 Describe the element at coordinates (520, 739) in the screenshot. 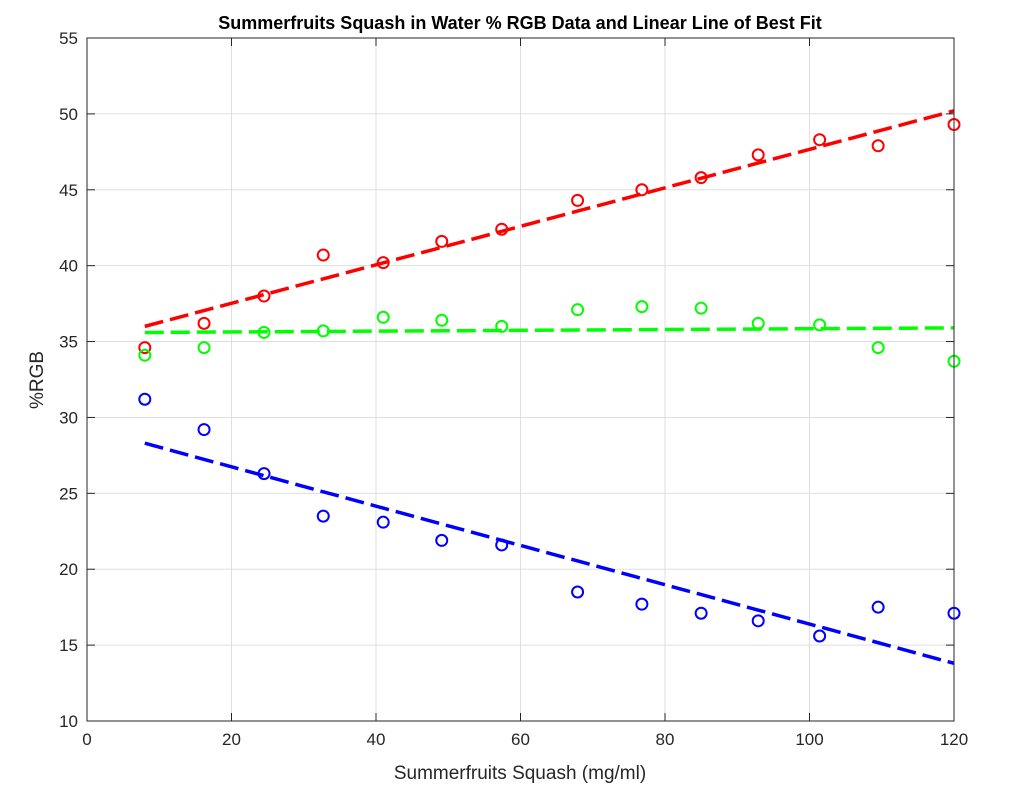

I see `x-tick-label: 60` at that location.